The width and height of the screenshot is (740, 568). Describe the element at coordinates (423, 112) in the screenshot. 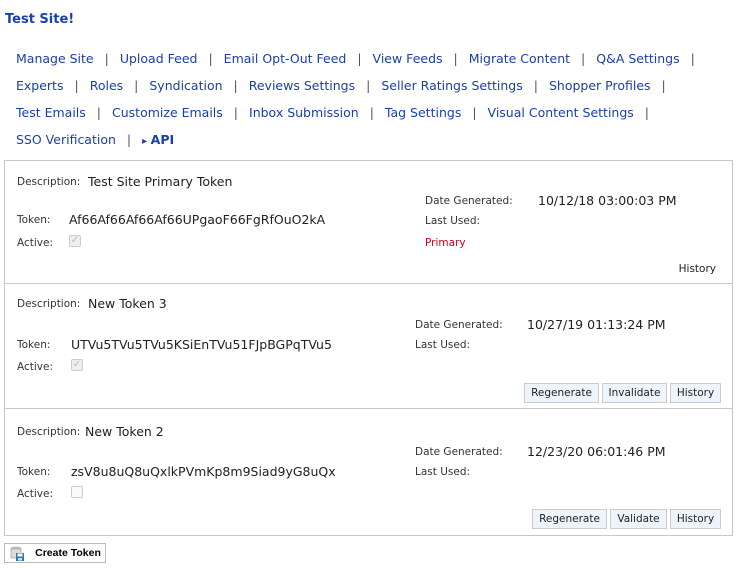

I see `nav-link: Tag Settings` at that location.